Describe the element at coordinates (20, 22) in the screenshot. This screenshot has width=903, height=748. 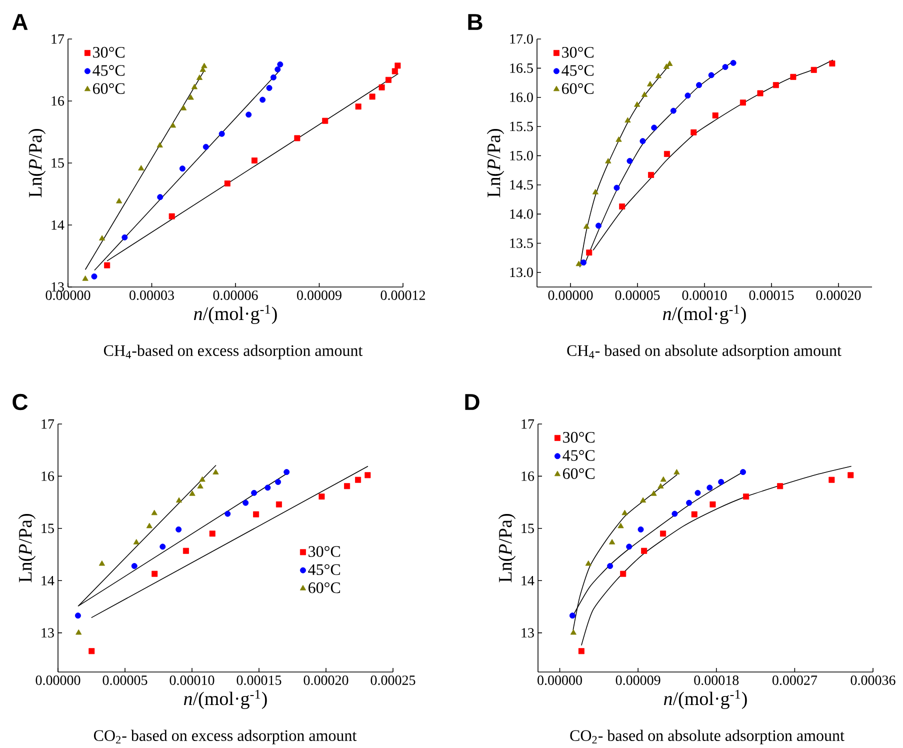
I see `chart-title: A` at that location.